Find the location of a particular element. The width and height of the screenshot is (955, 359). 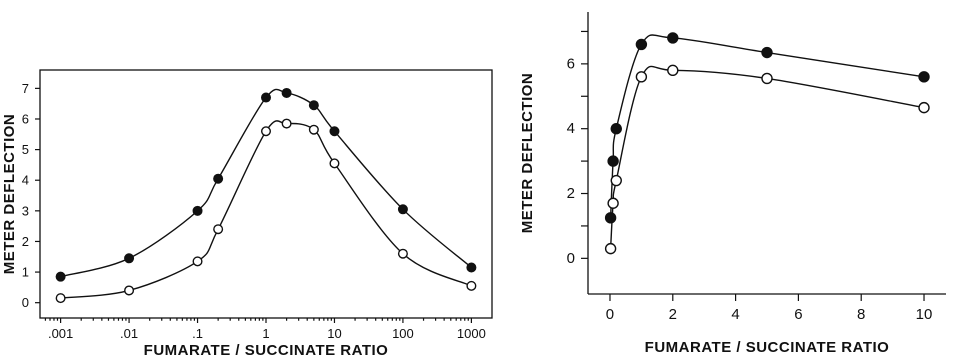

x-tick-label: 4 is located at coordinates (735, 314).